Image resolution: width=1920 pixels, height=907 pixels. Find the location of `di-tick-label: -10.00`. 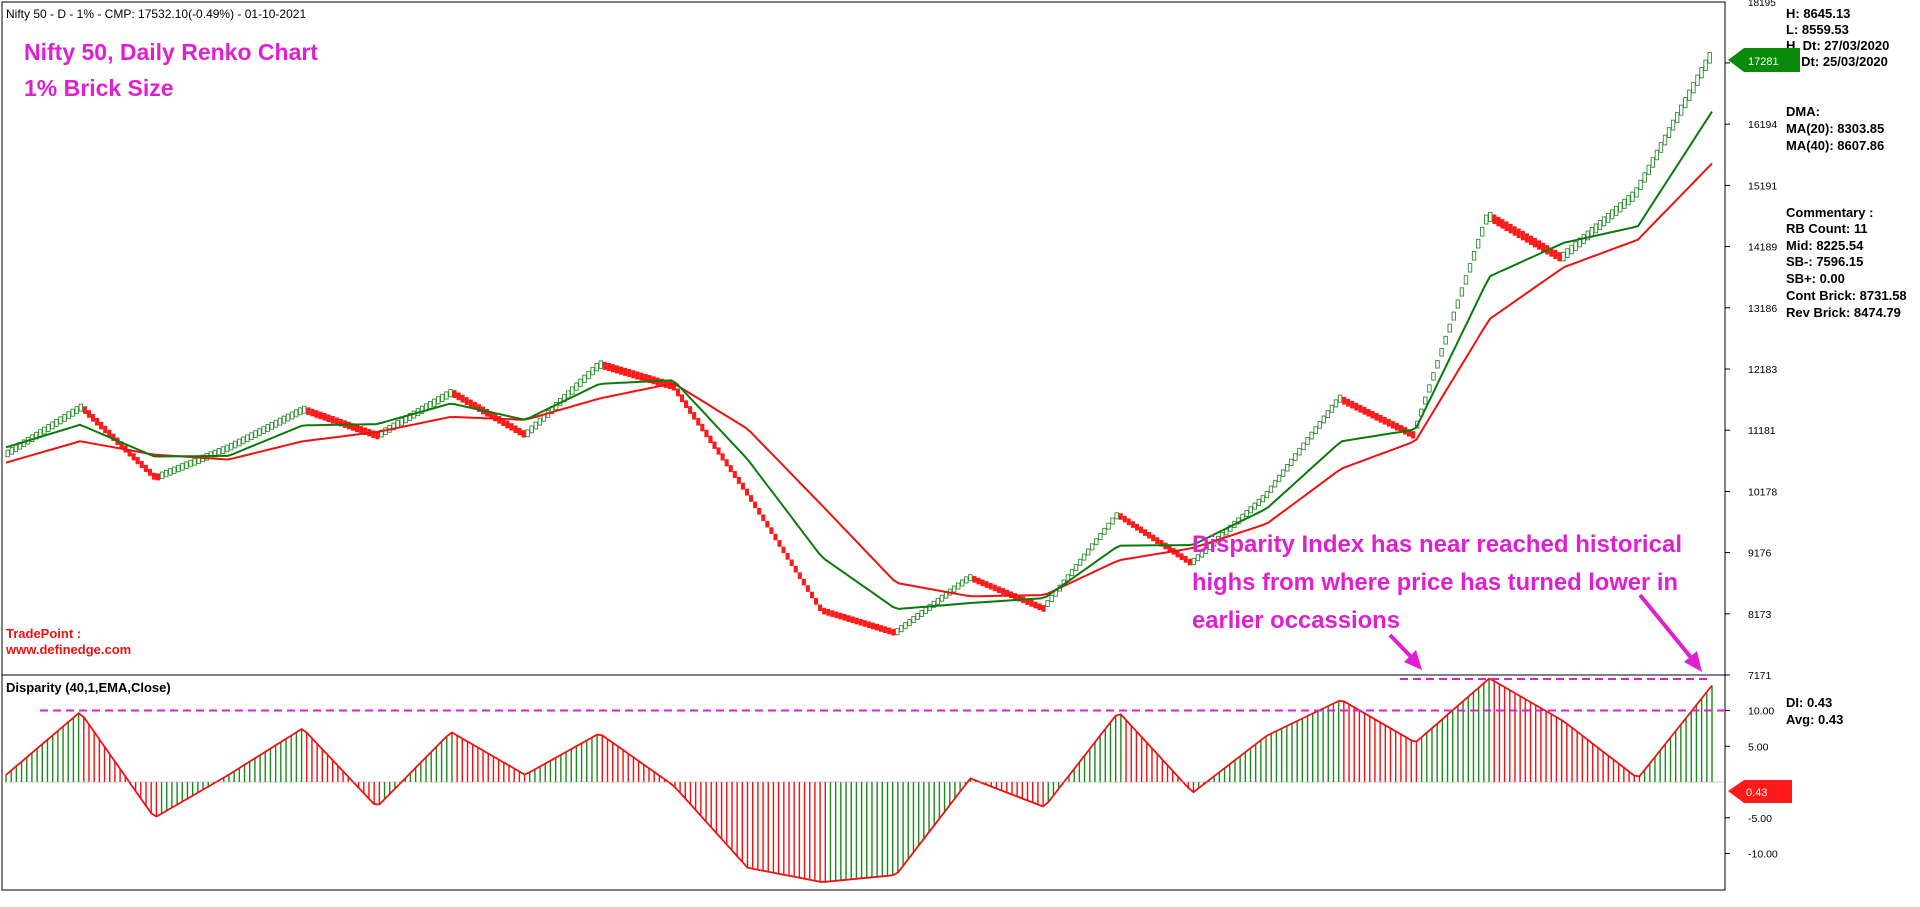

di-tick-label: -10.00 is located at coordinates (1763, 855).